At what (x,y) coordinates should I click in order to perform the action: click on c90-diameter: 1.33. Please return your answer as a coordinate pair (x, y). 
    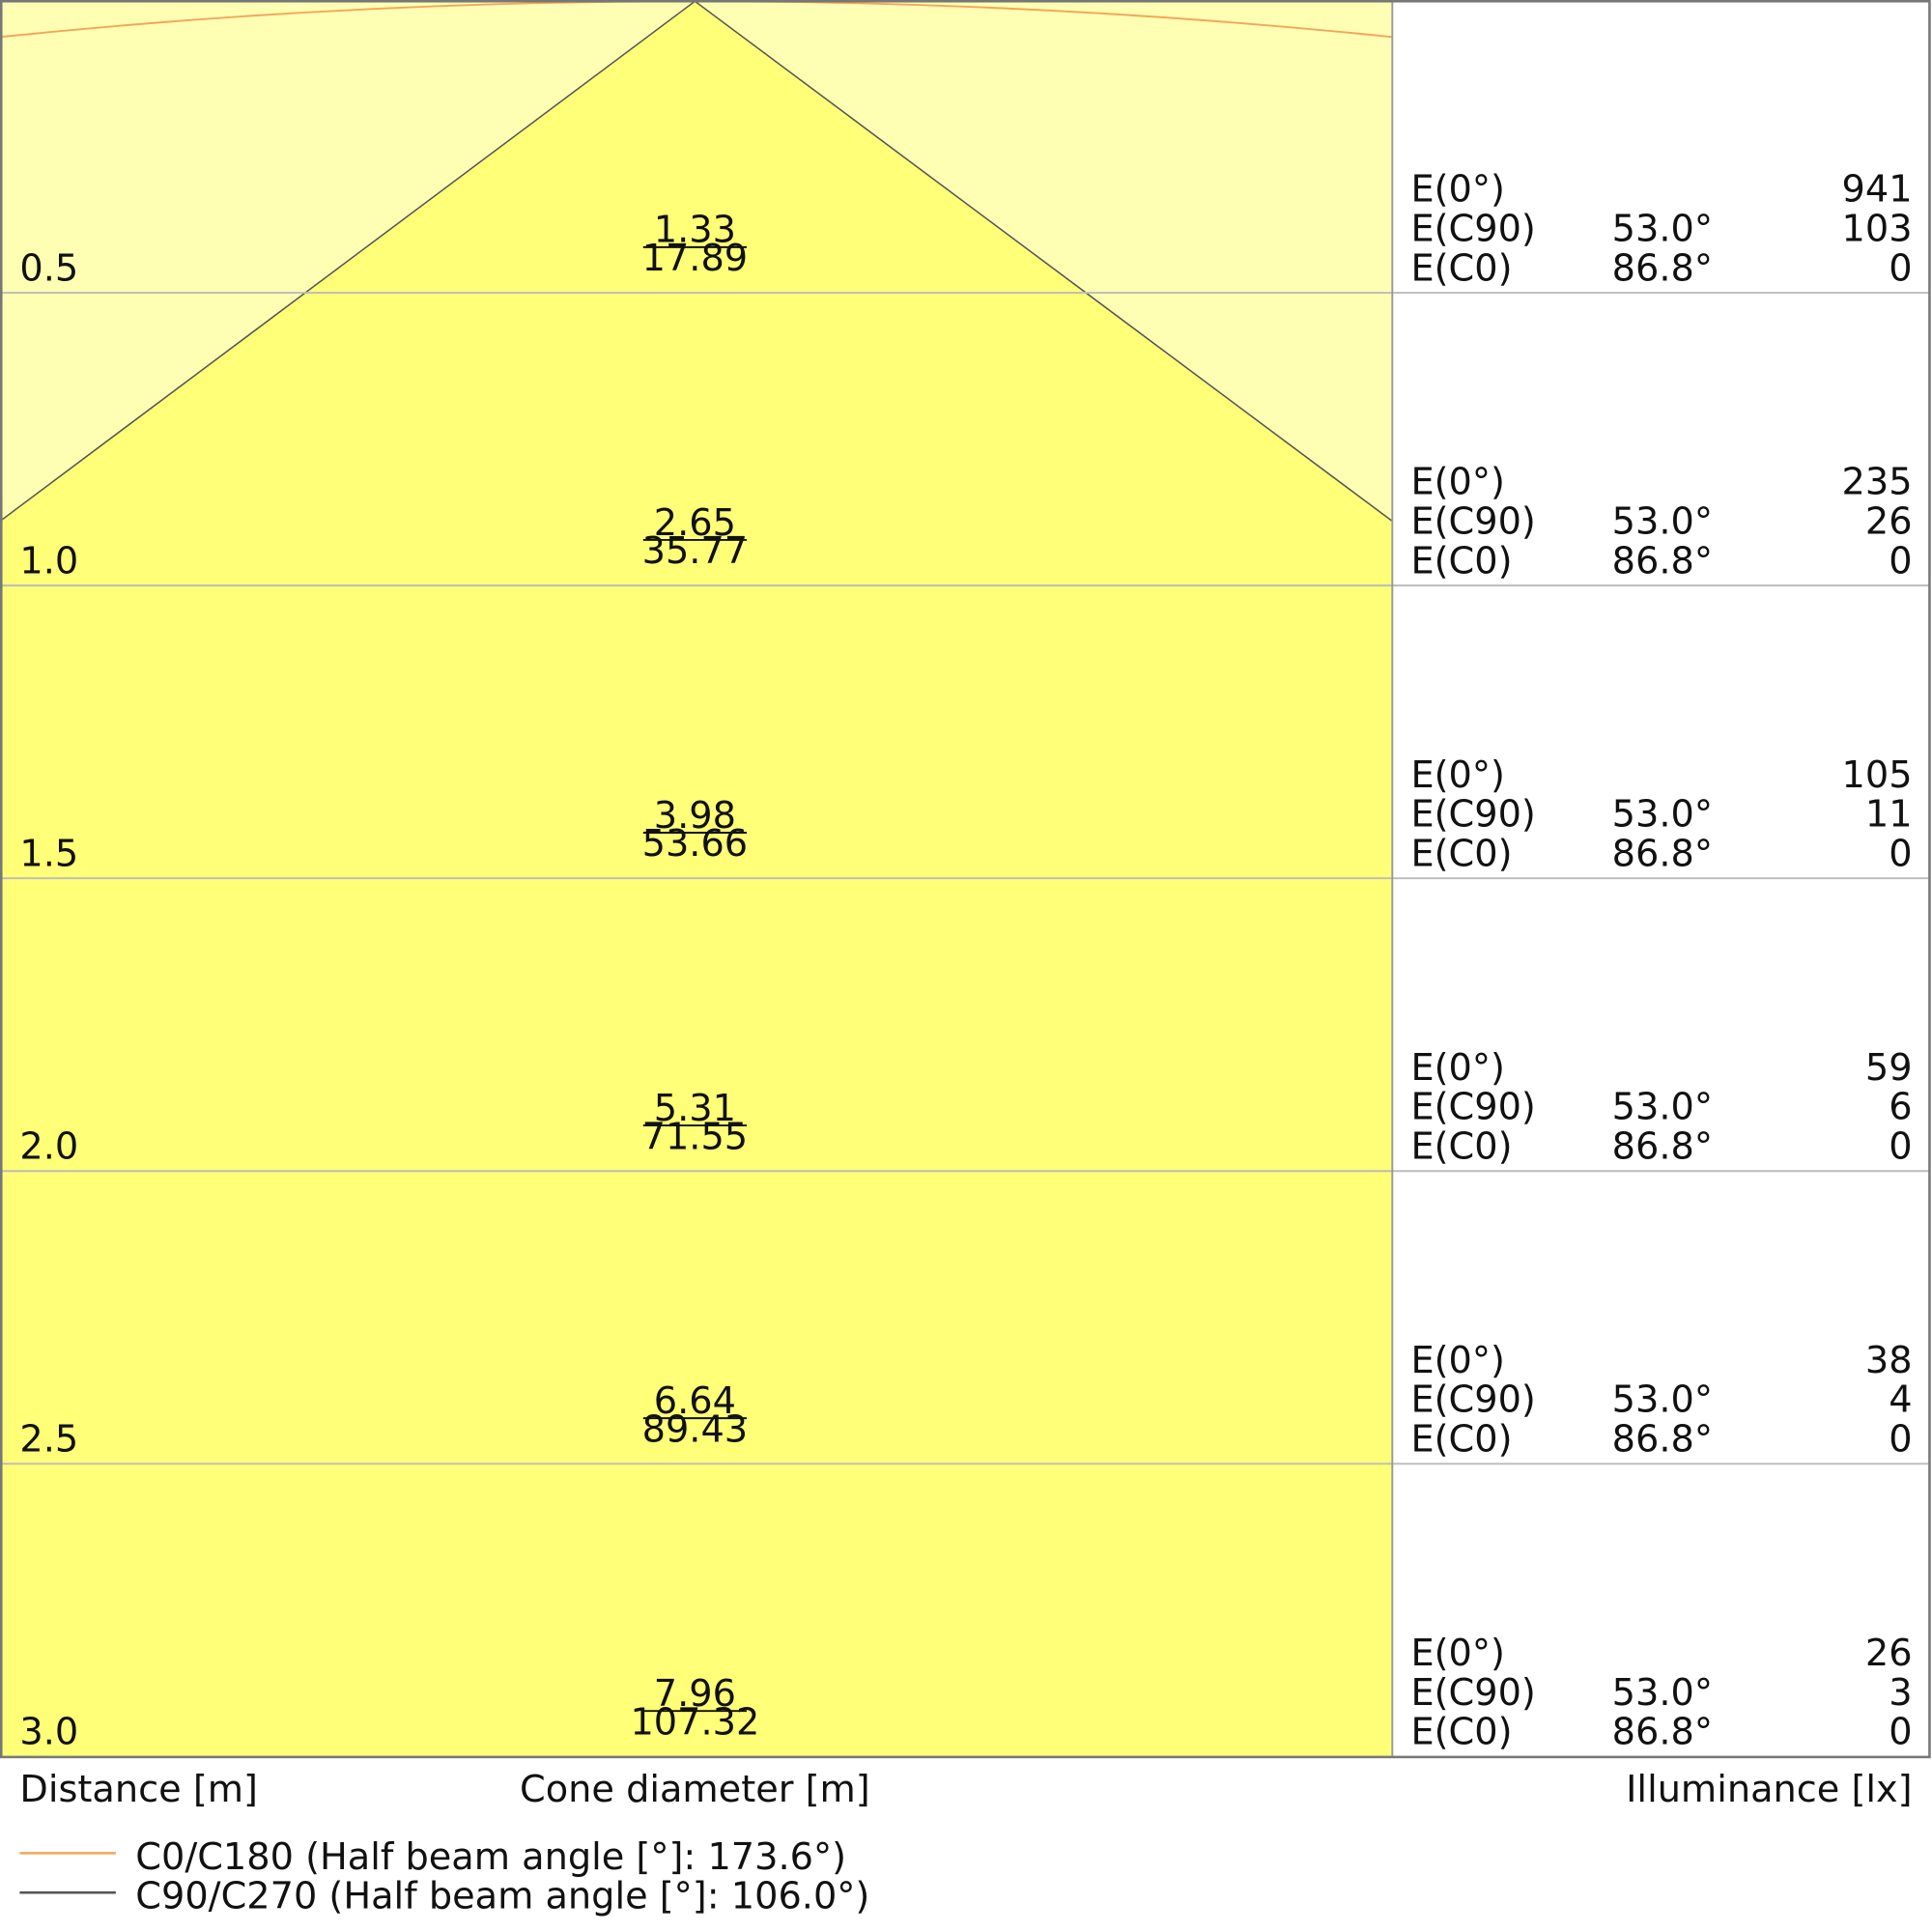
    Looking at the image, I should click on (695, 230).